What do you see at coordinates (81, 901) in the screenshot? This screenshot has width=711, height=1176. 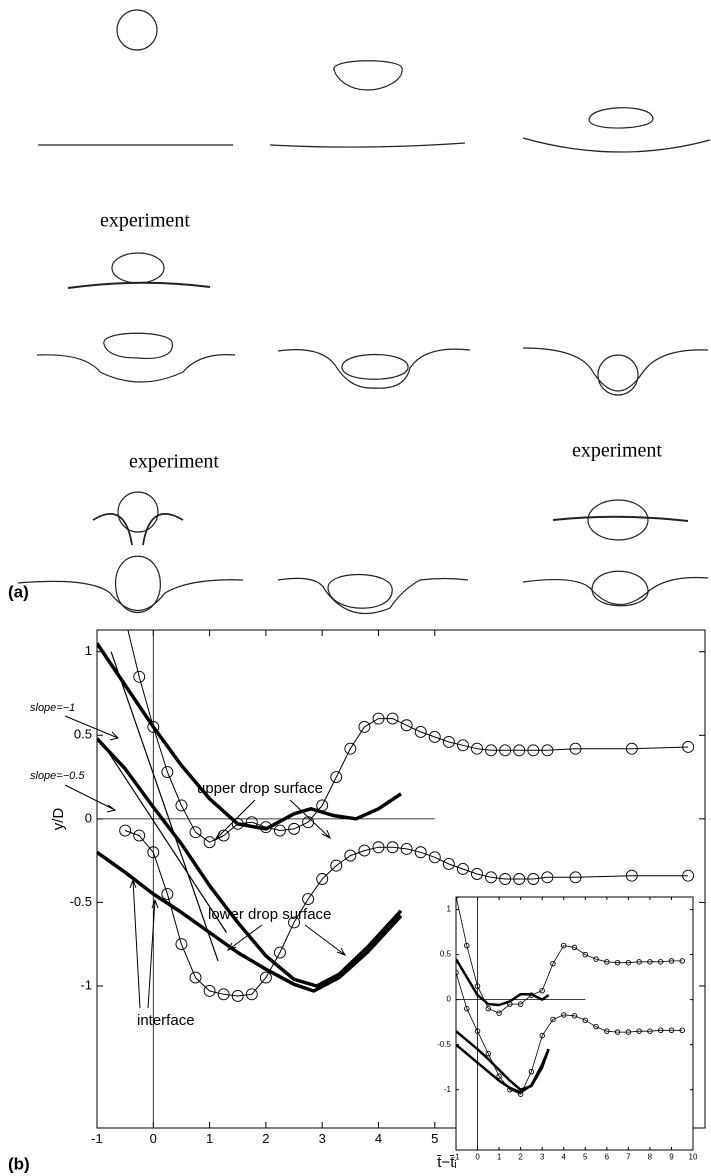 I see `y-tick-label: -0.5` at bounding box center [81, 901].